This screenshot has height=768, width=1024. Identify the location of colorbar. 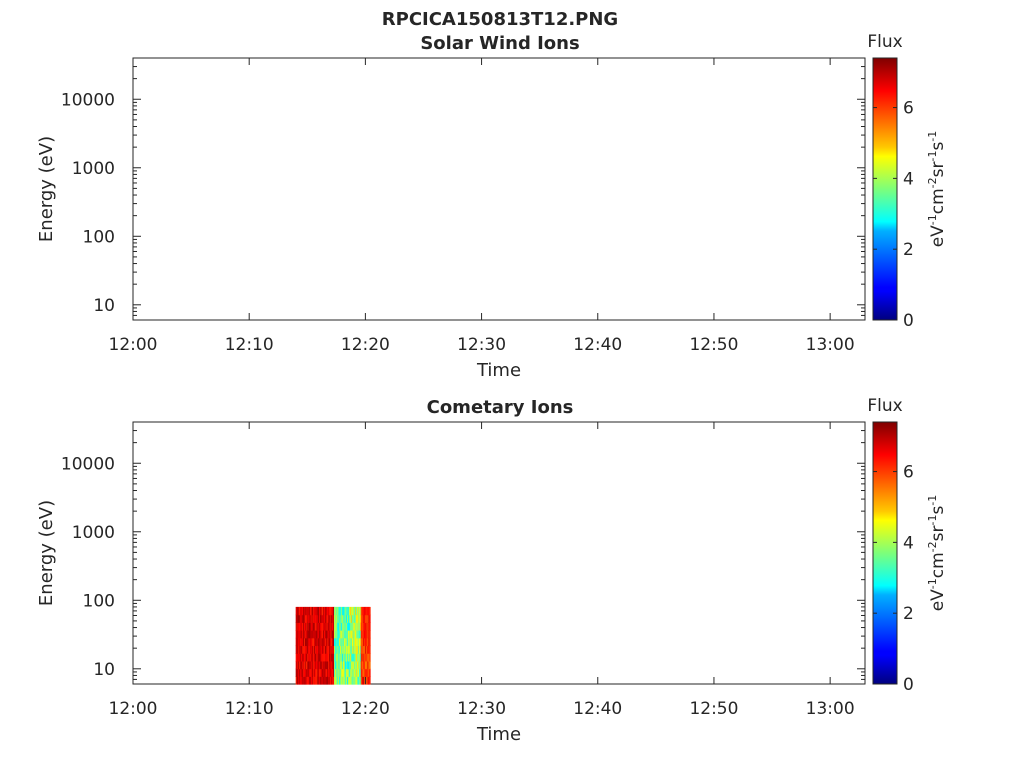
(885, 553).